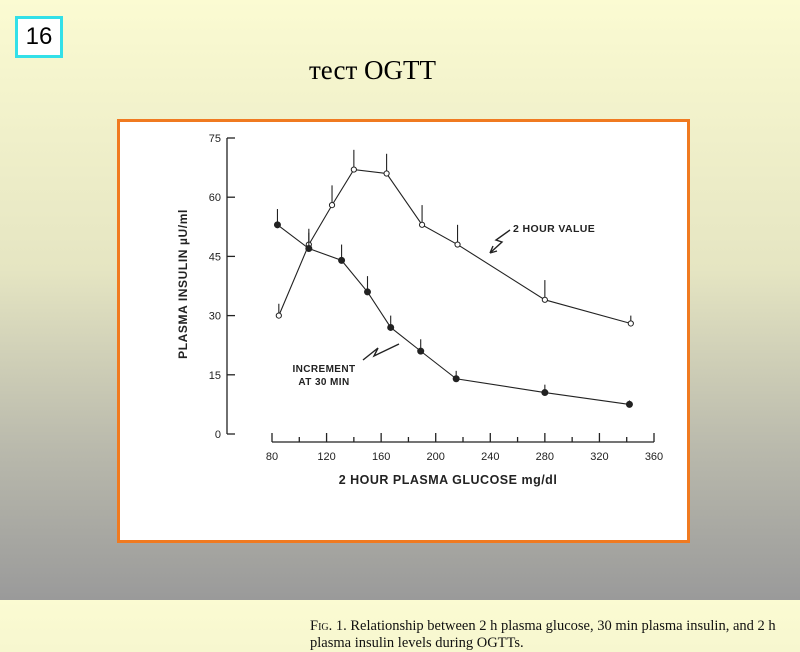 The height and width of the screenshot is (652, 800). What do you see at coordinates (215, 198) in the screenshot?
I see `y-tick-label-60: 60` at bounding box center [215, 198].